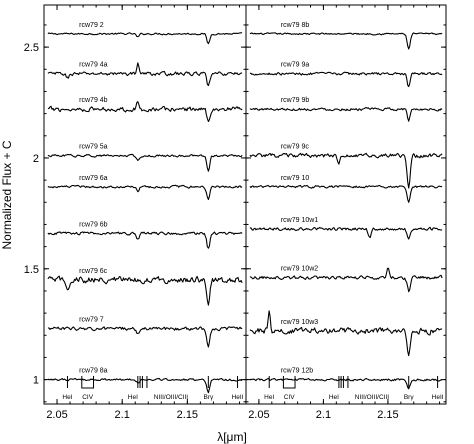  What do you see at coordinates (36, 159) in the screenshot?
I see `y-tick-label-2: 2` at bounding box center [36, 159].